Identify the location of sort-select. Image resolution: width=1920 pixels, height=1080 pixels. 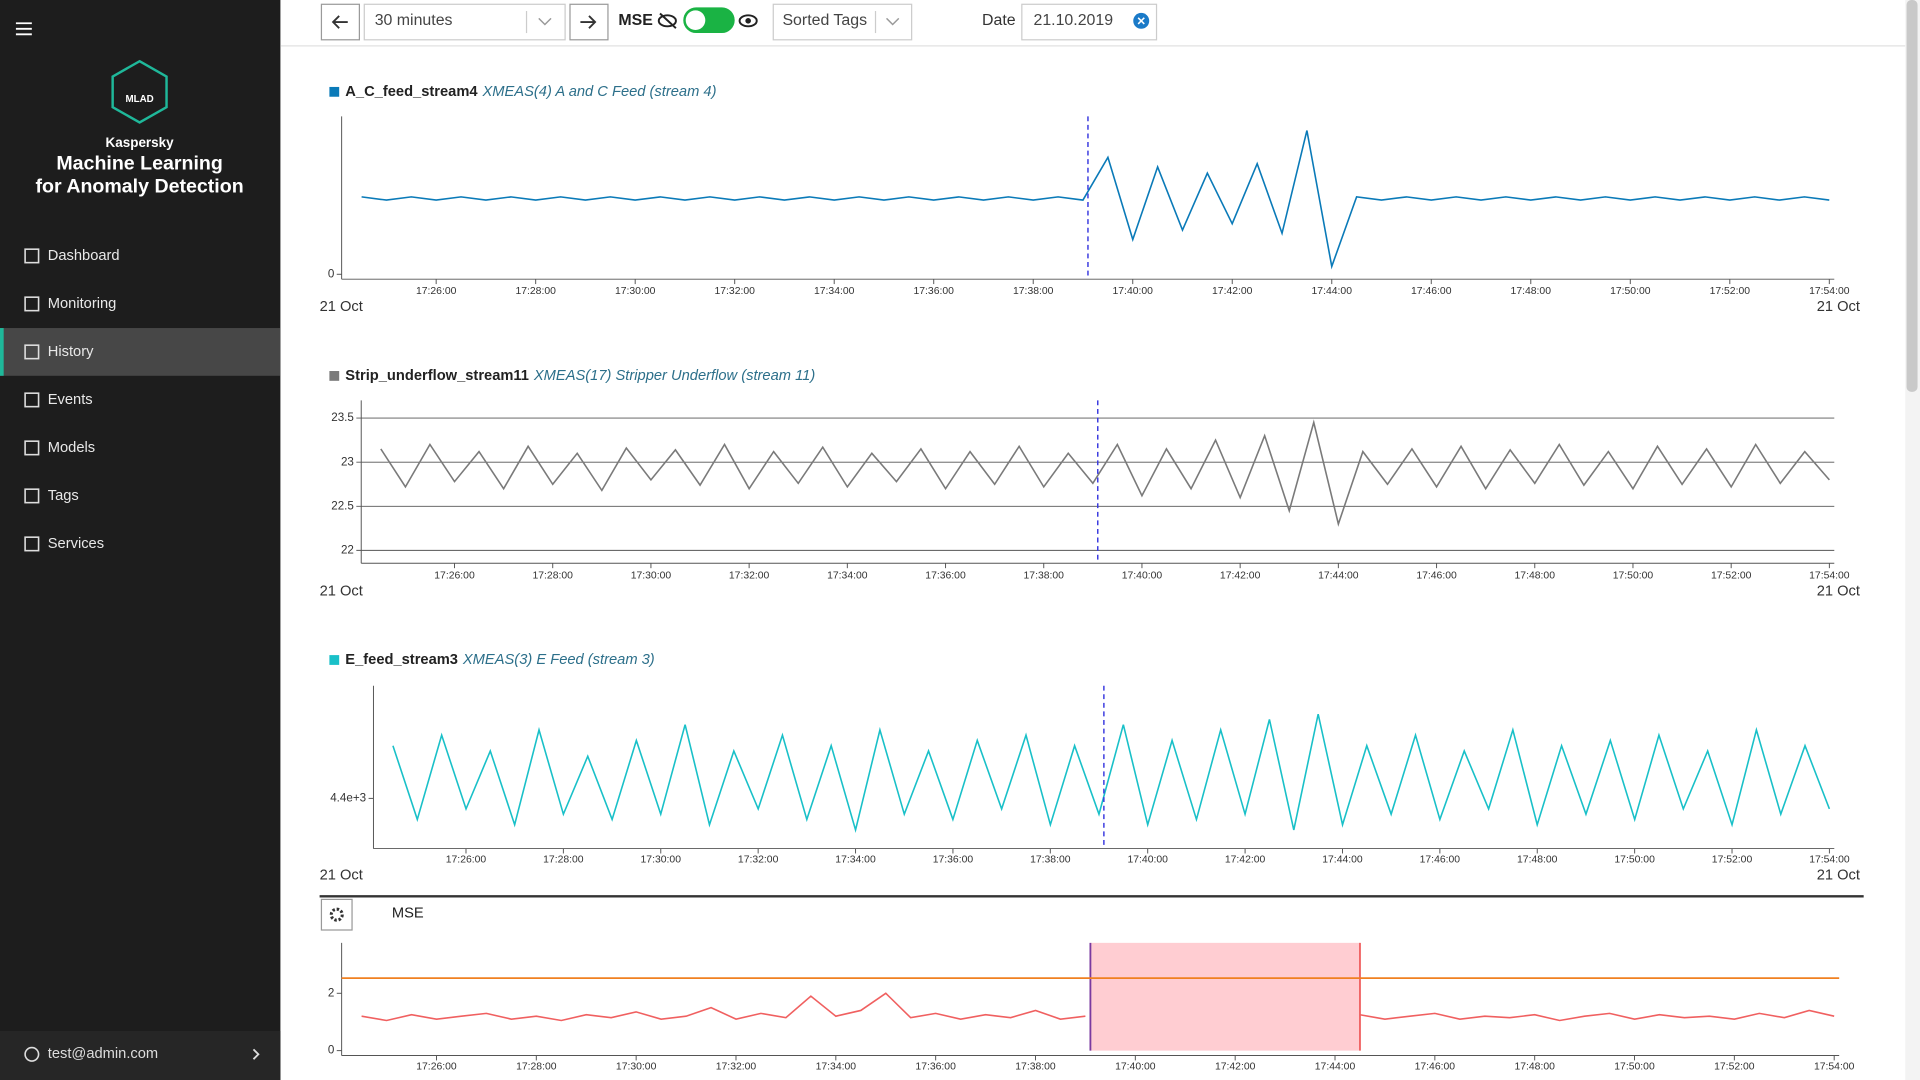
(842, 22).